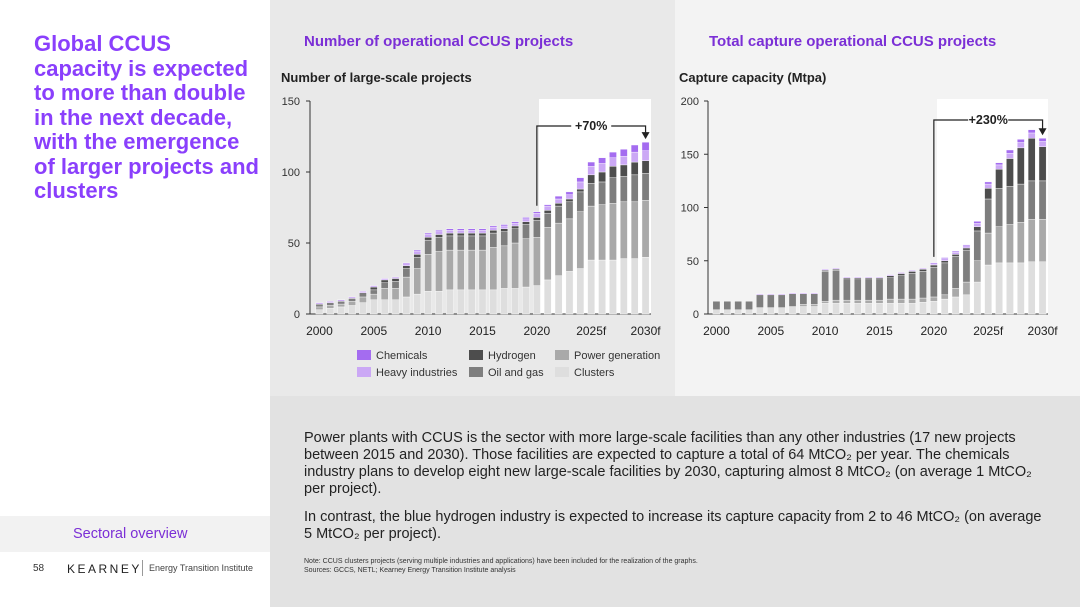 Image resolution: width=1080 pixels, height=607 pixels. I want to click on bar-capacity-2020-hydrogen, so click(934, 266).